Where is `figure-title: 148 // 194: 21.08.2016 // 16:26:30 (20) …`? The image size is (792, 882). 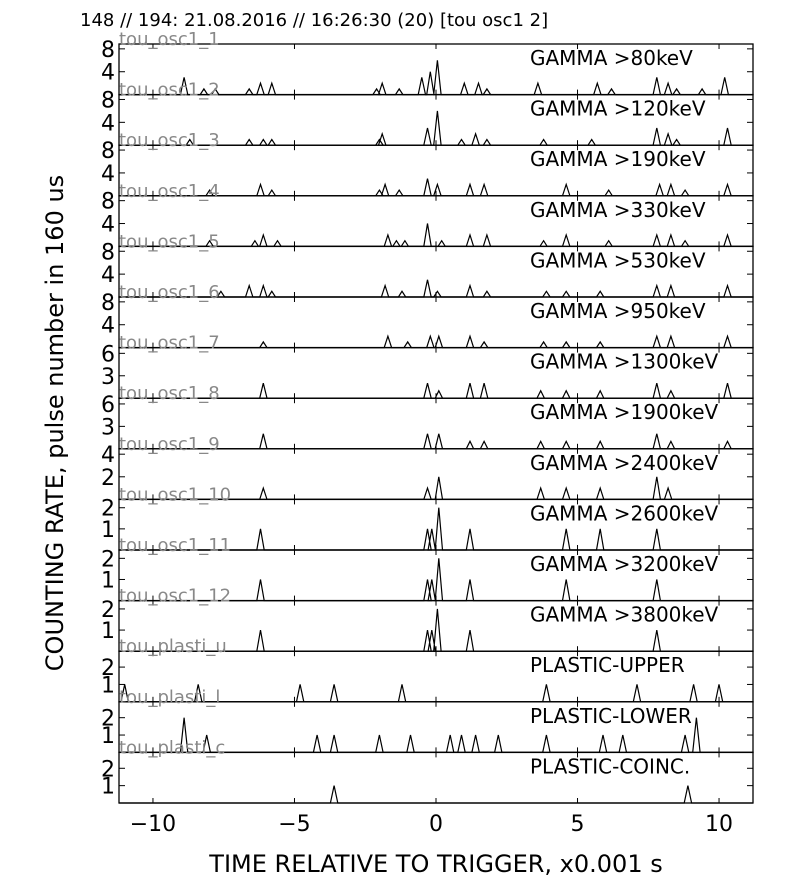
figure-title: 148 // 194: 21.08.2016 // 16:26:30 (20) … is located at coordinates (314, 20).